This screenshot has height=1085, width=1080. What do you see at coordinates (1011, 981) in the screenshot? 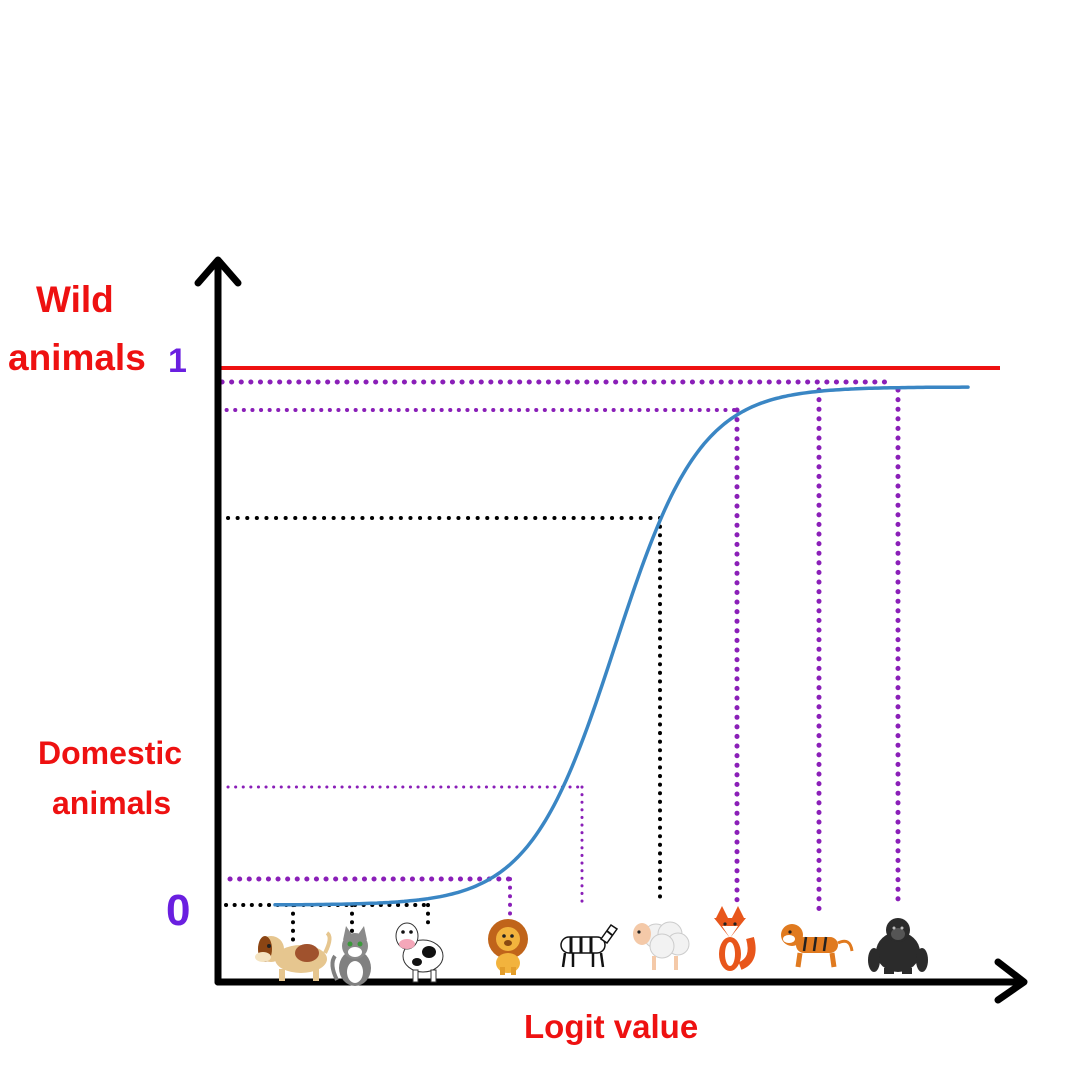
I see `x-axis-arrowhead` at bounding box center [1011, 981].